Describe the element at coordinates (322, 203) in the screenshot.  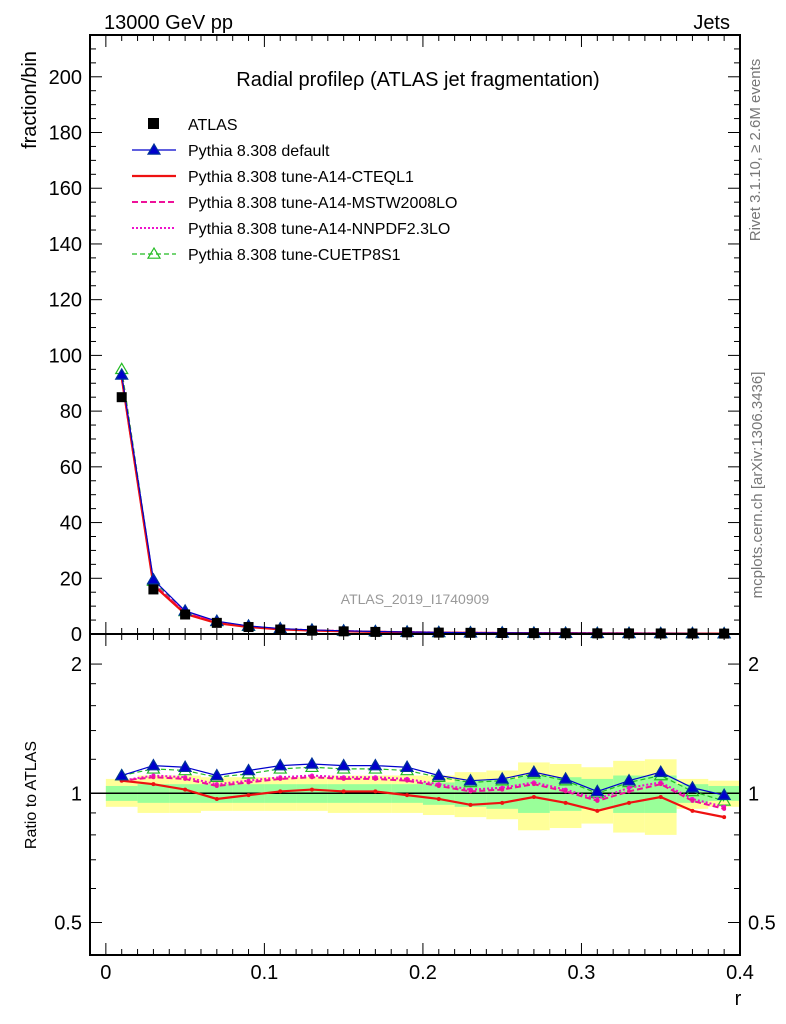
I see `legend-label-mstw: Pythia 8.308 tune-A14-MSTW2008LO` at that location.